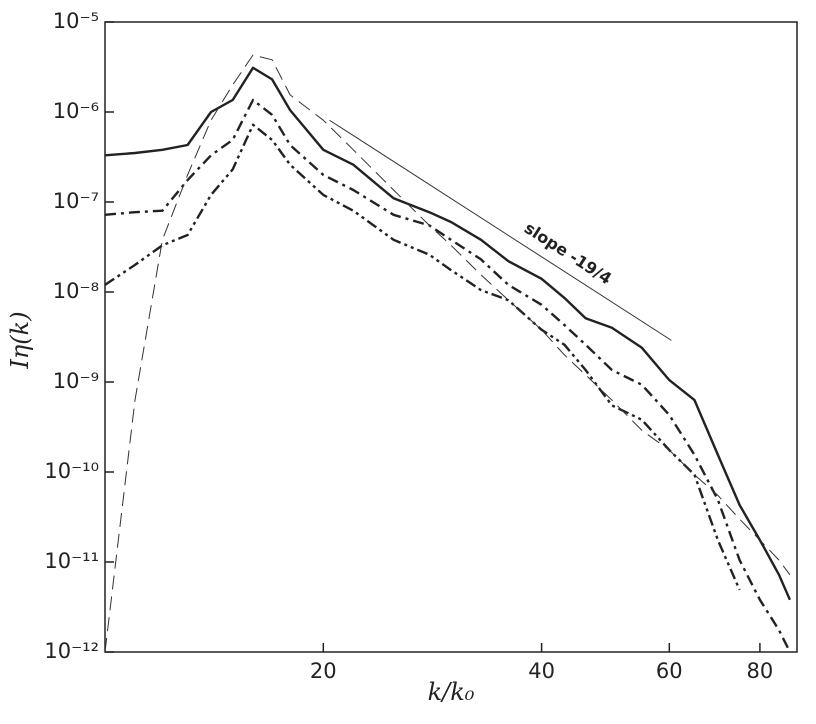  Describe the element at coordinates (76, 201) in the screenshot. I see `y-tick-label: 10⁻⁷` at that location.